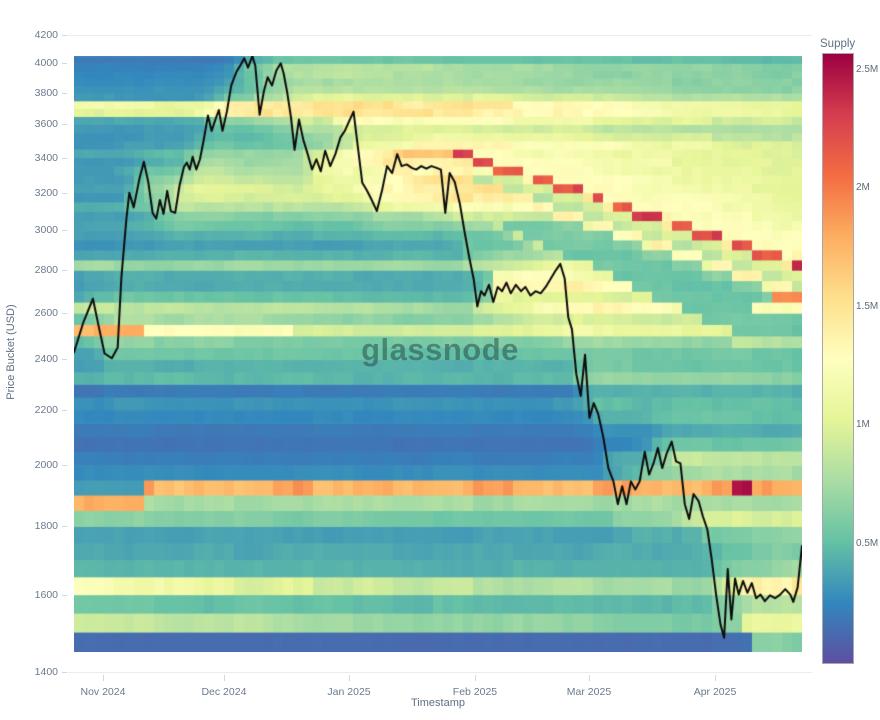 The width and height of the screenshot is (880, 720). I want to click on x-tick-label: Apr 2025, so click(715, 692).